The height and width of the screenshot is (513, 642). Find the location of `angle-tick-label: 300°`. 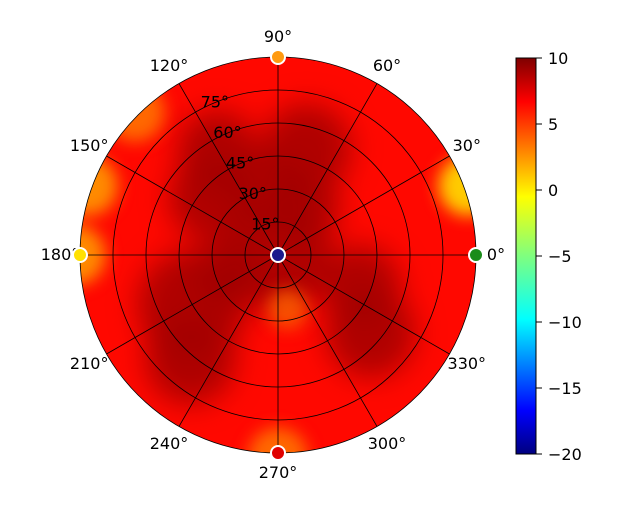

angle-tick-label: 300° is located at coordinates (387, 443).